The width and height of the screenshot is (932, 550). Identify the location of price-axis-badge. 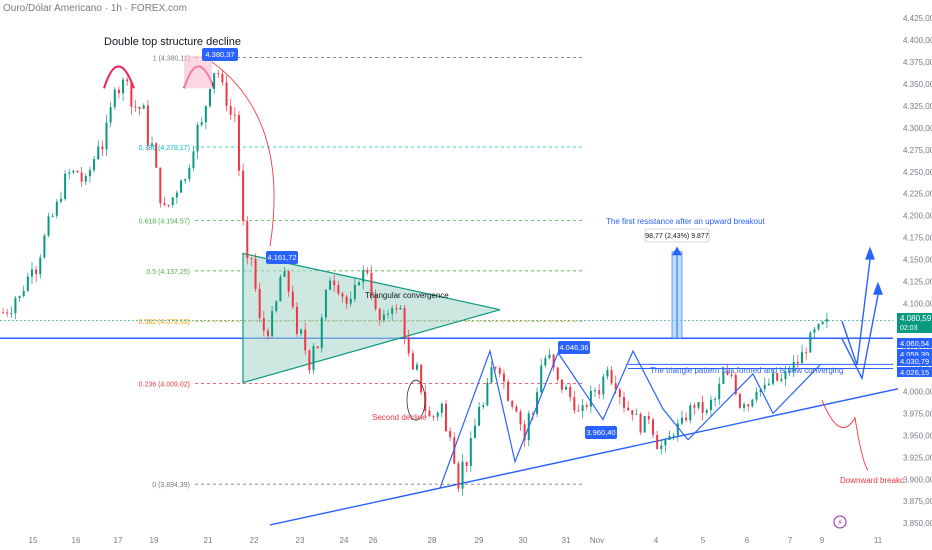
(914, 361).